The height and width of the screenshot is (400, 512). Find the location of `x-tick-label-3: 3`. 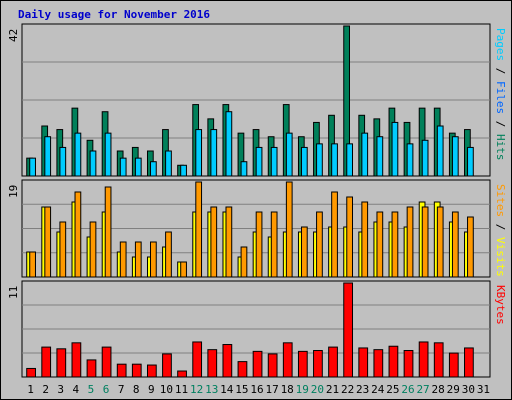

x-tick-label-3: 3 is located at coordinates (60, 389).